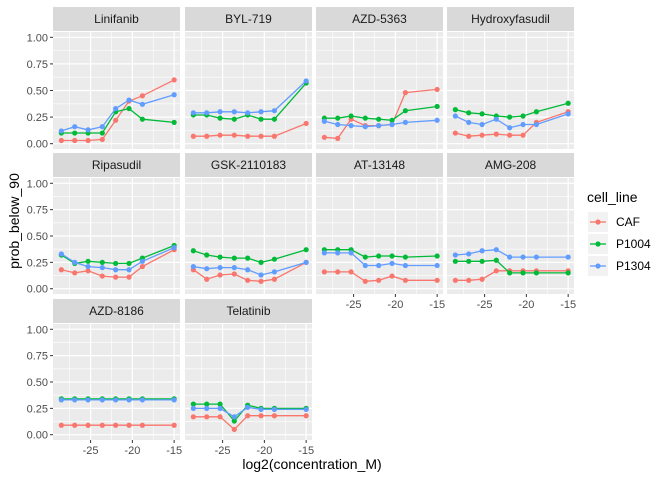 The height and width of the screenshot is (480, 672). I want to click on facet-panel: GSK-2110183, so click(248, 223).